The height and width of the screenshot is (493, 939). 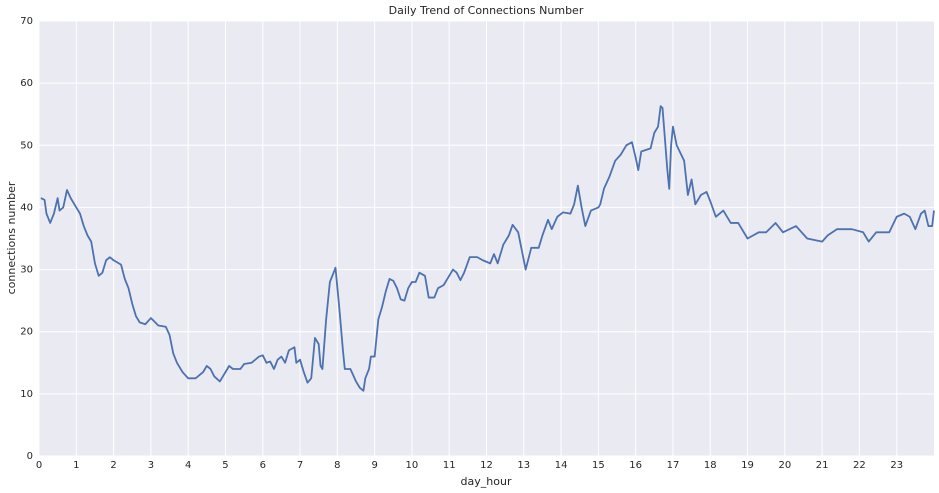 I want to click on x-tick-label: 5, so click(x=225, y=465).